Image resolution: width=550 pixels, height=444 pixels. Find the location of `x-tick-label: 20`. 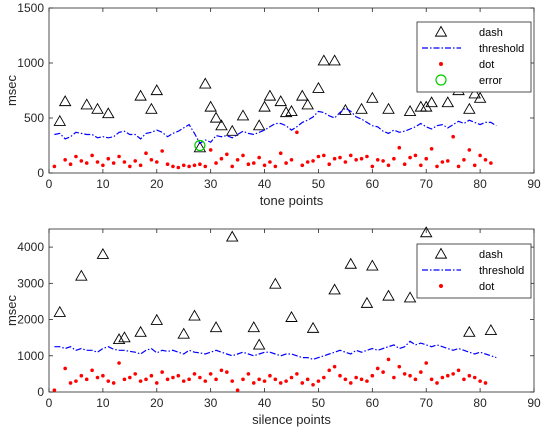

x-tick-label: 20 is located at coordinates (157, 184).